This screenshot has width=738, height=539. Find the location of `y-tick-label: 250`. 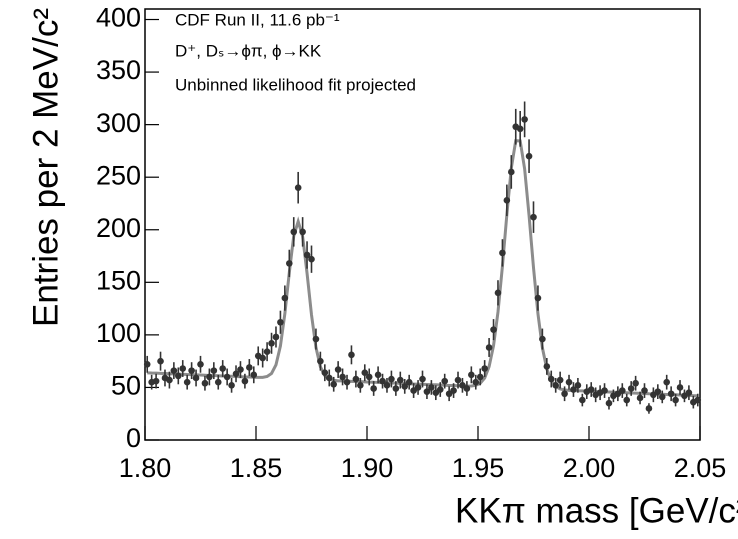

y-tick-label: 250 is located at coordinates (118, 175).